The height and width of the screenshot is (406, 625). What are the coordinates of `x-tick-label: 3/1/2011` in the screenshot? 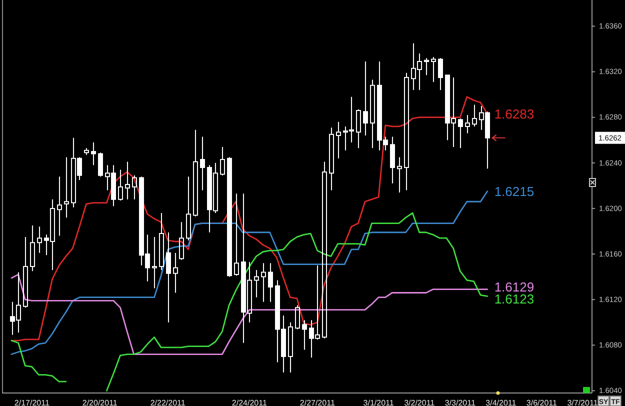 It's located at (378, 402).